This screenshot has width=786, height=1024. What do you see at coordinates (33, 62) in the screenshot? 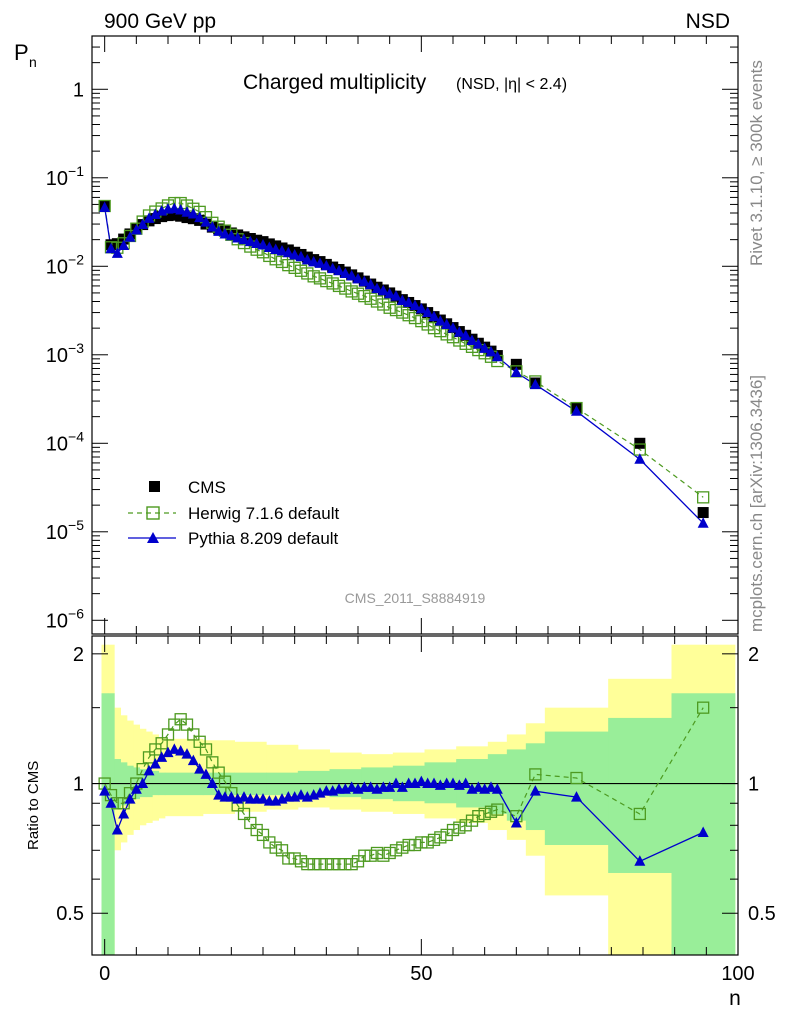
I see `main-ylabel-subscript: n` at bounding box center [33, 62].